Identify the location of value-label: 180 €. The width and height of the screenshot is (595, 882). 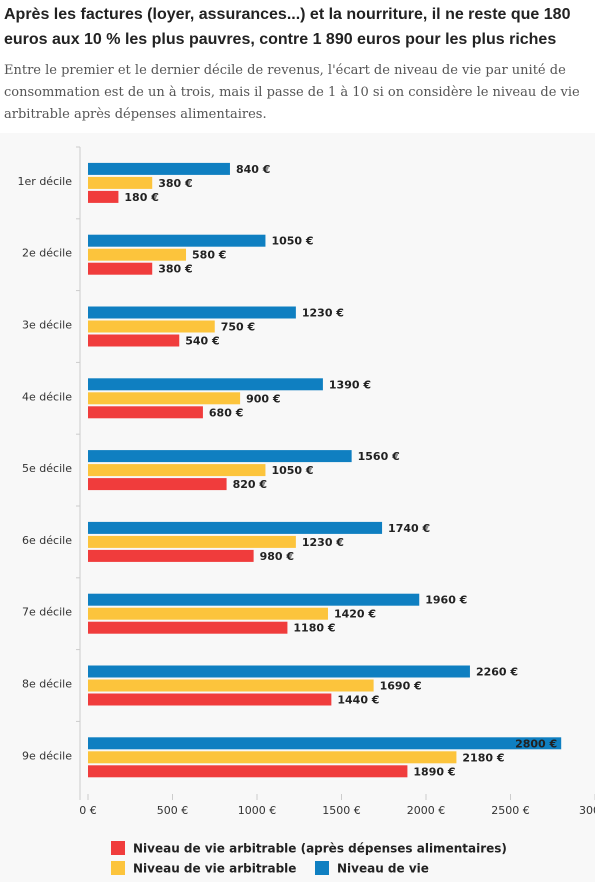
(141, 197).